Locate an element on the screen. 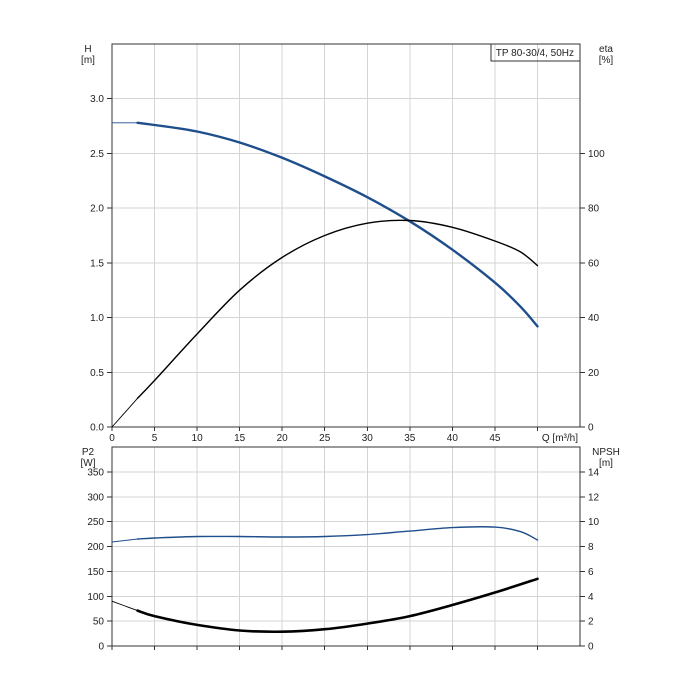 This screenshot has width=700, height=700. x-tick-label: 15 is located at coordinates (240, 438).